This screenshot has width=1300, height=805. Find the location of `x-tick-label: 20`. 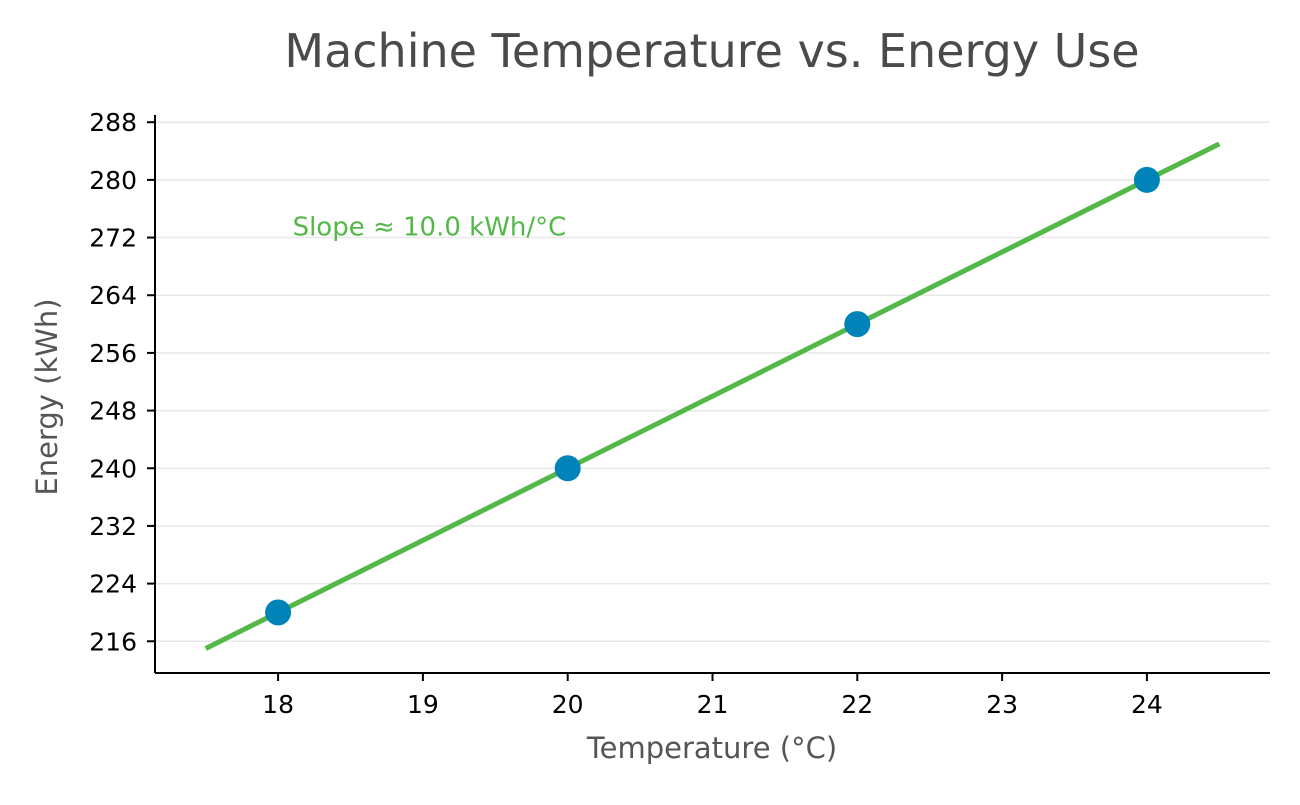

x-tick-label: 20 is located at coordinates (568, 704).